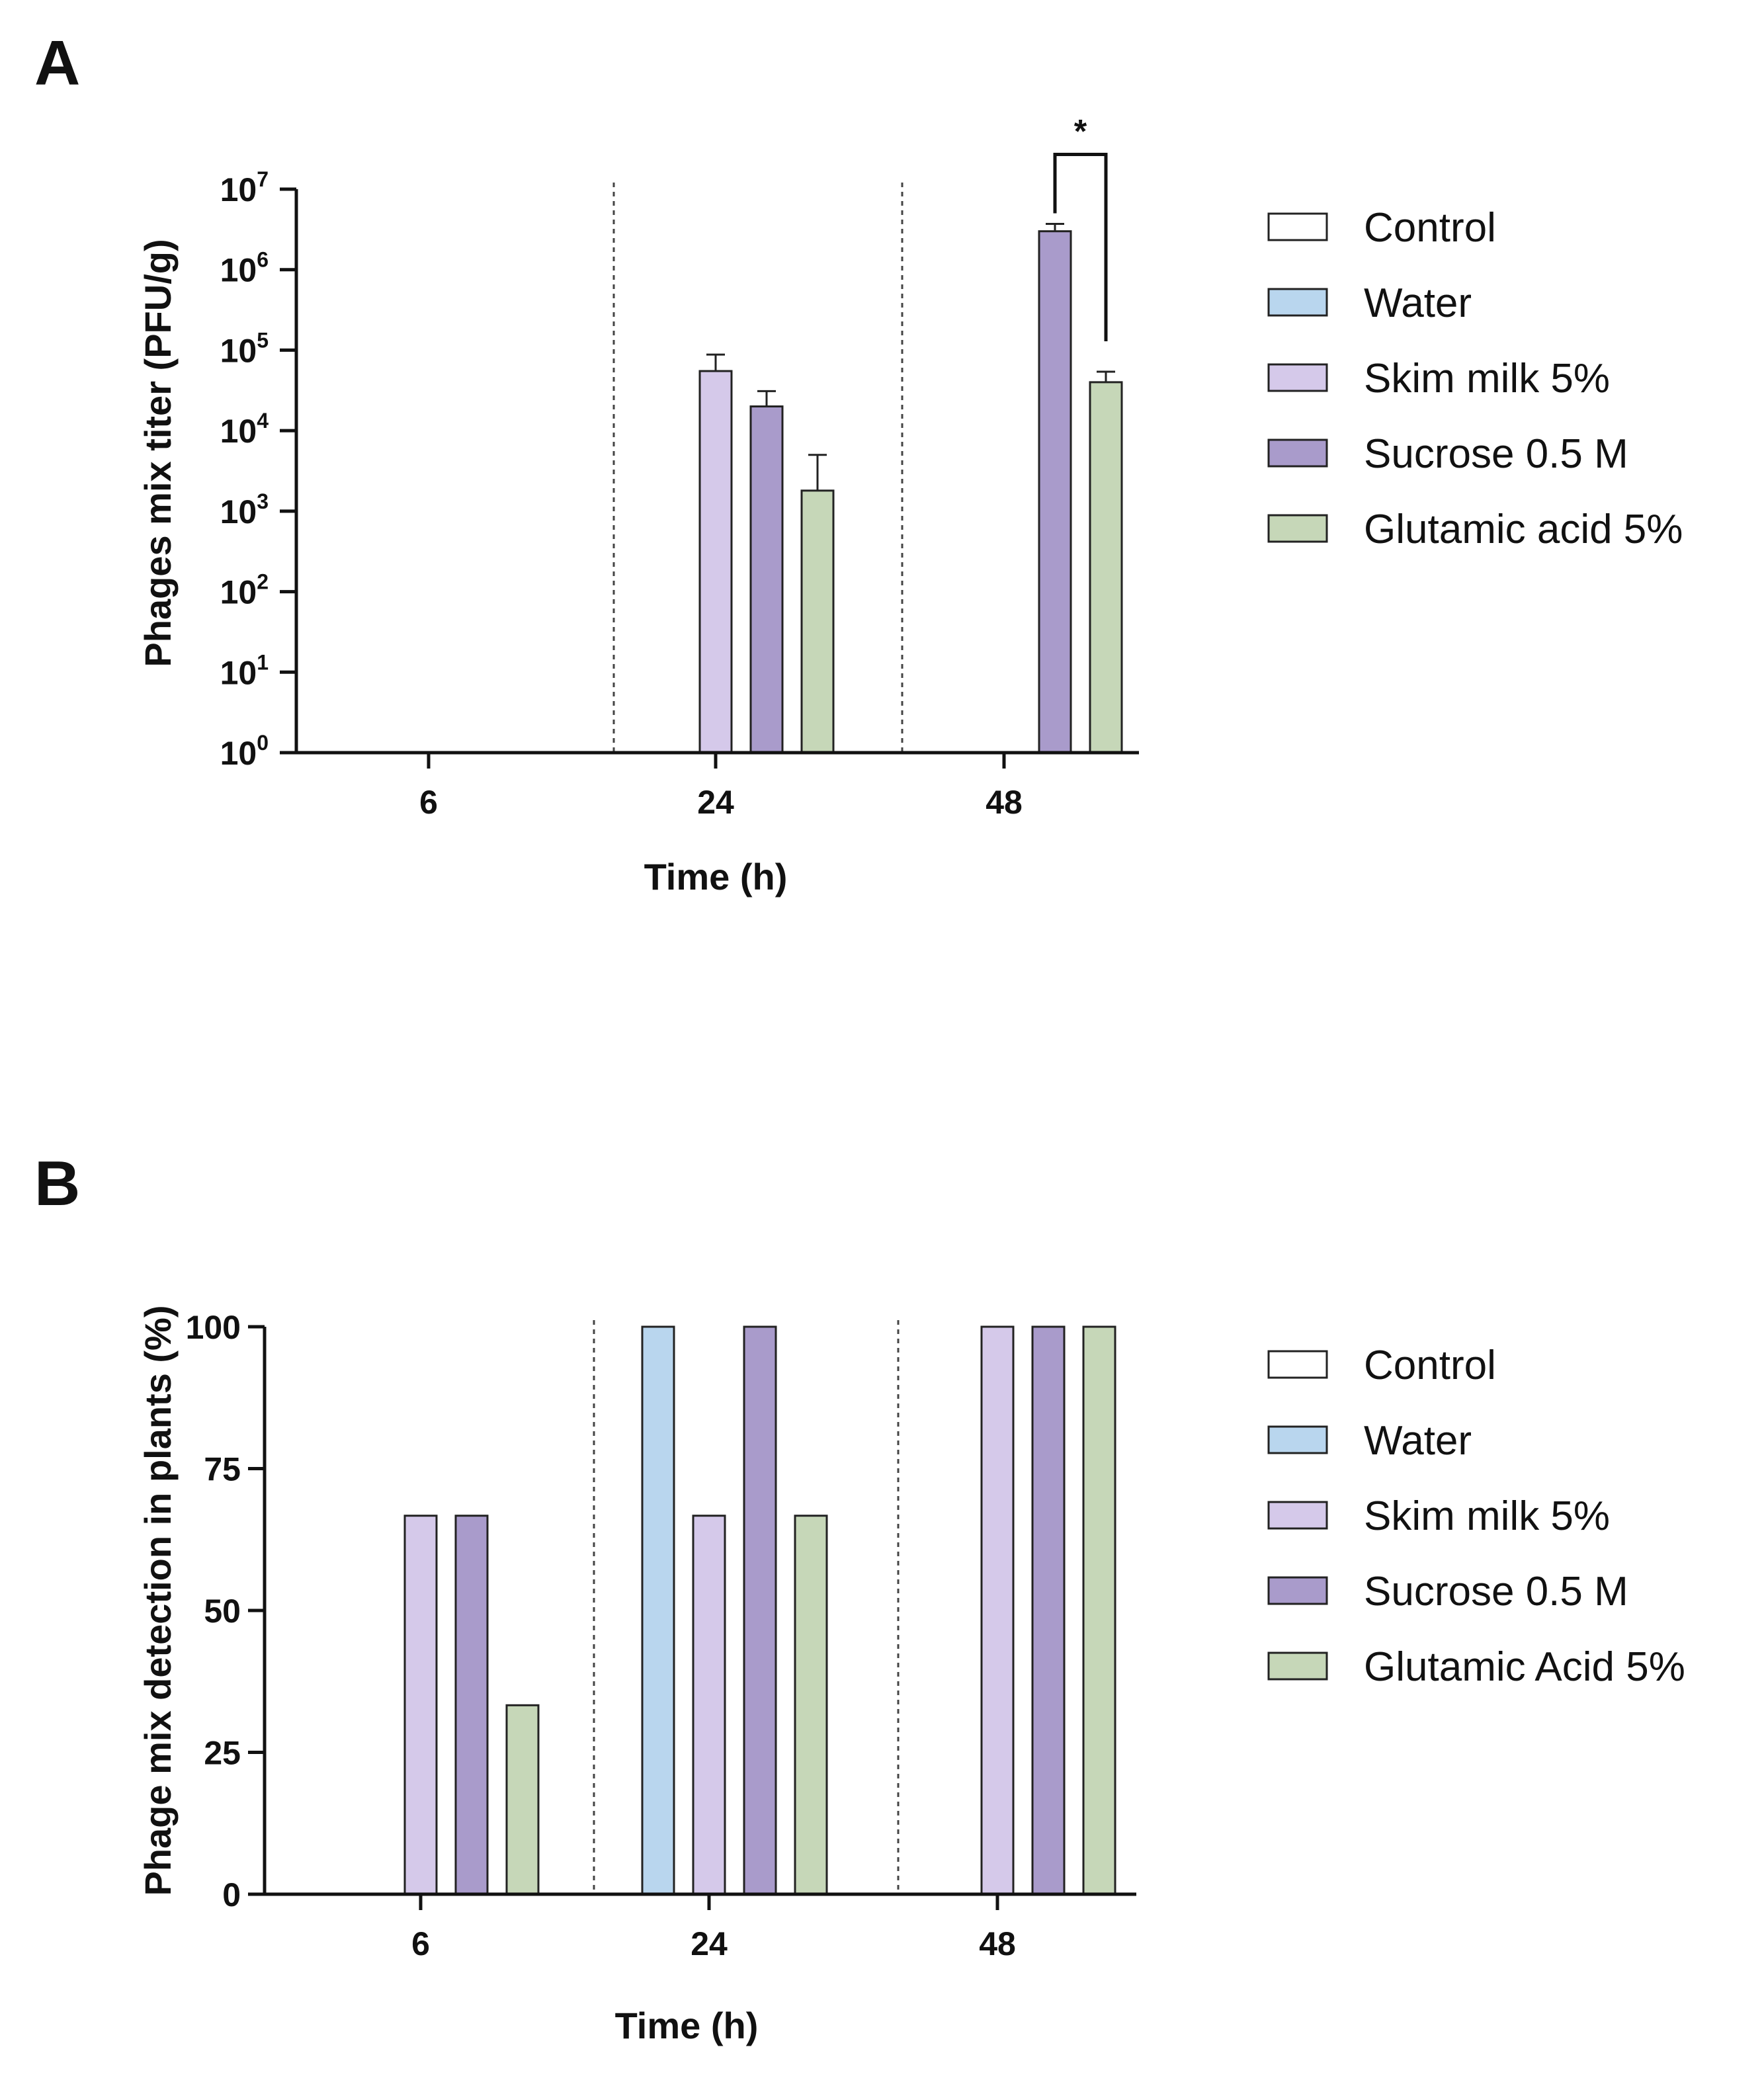 This screenshot has height=2088, width=1764. I want to click on chart-b-legend-swatch-water, so click(1297, 1439).